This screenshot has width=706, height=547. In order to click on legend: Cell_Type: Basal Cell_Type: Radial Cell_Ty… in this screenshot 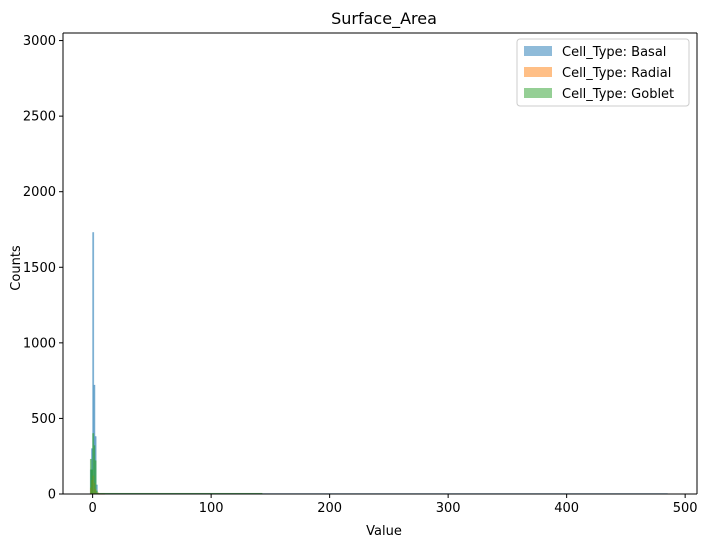, I will do `click(603, 72)`.